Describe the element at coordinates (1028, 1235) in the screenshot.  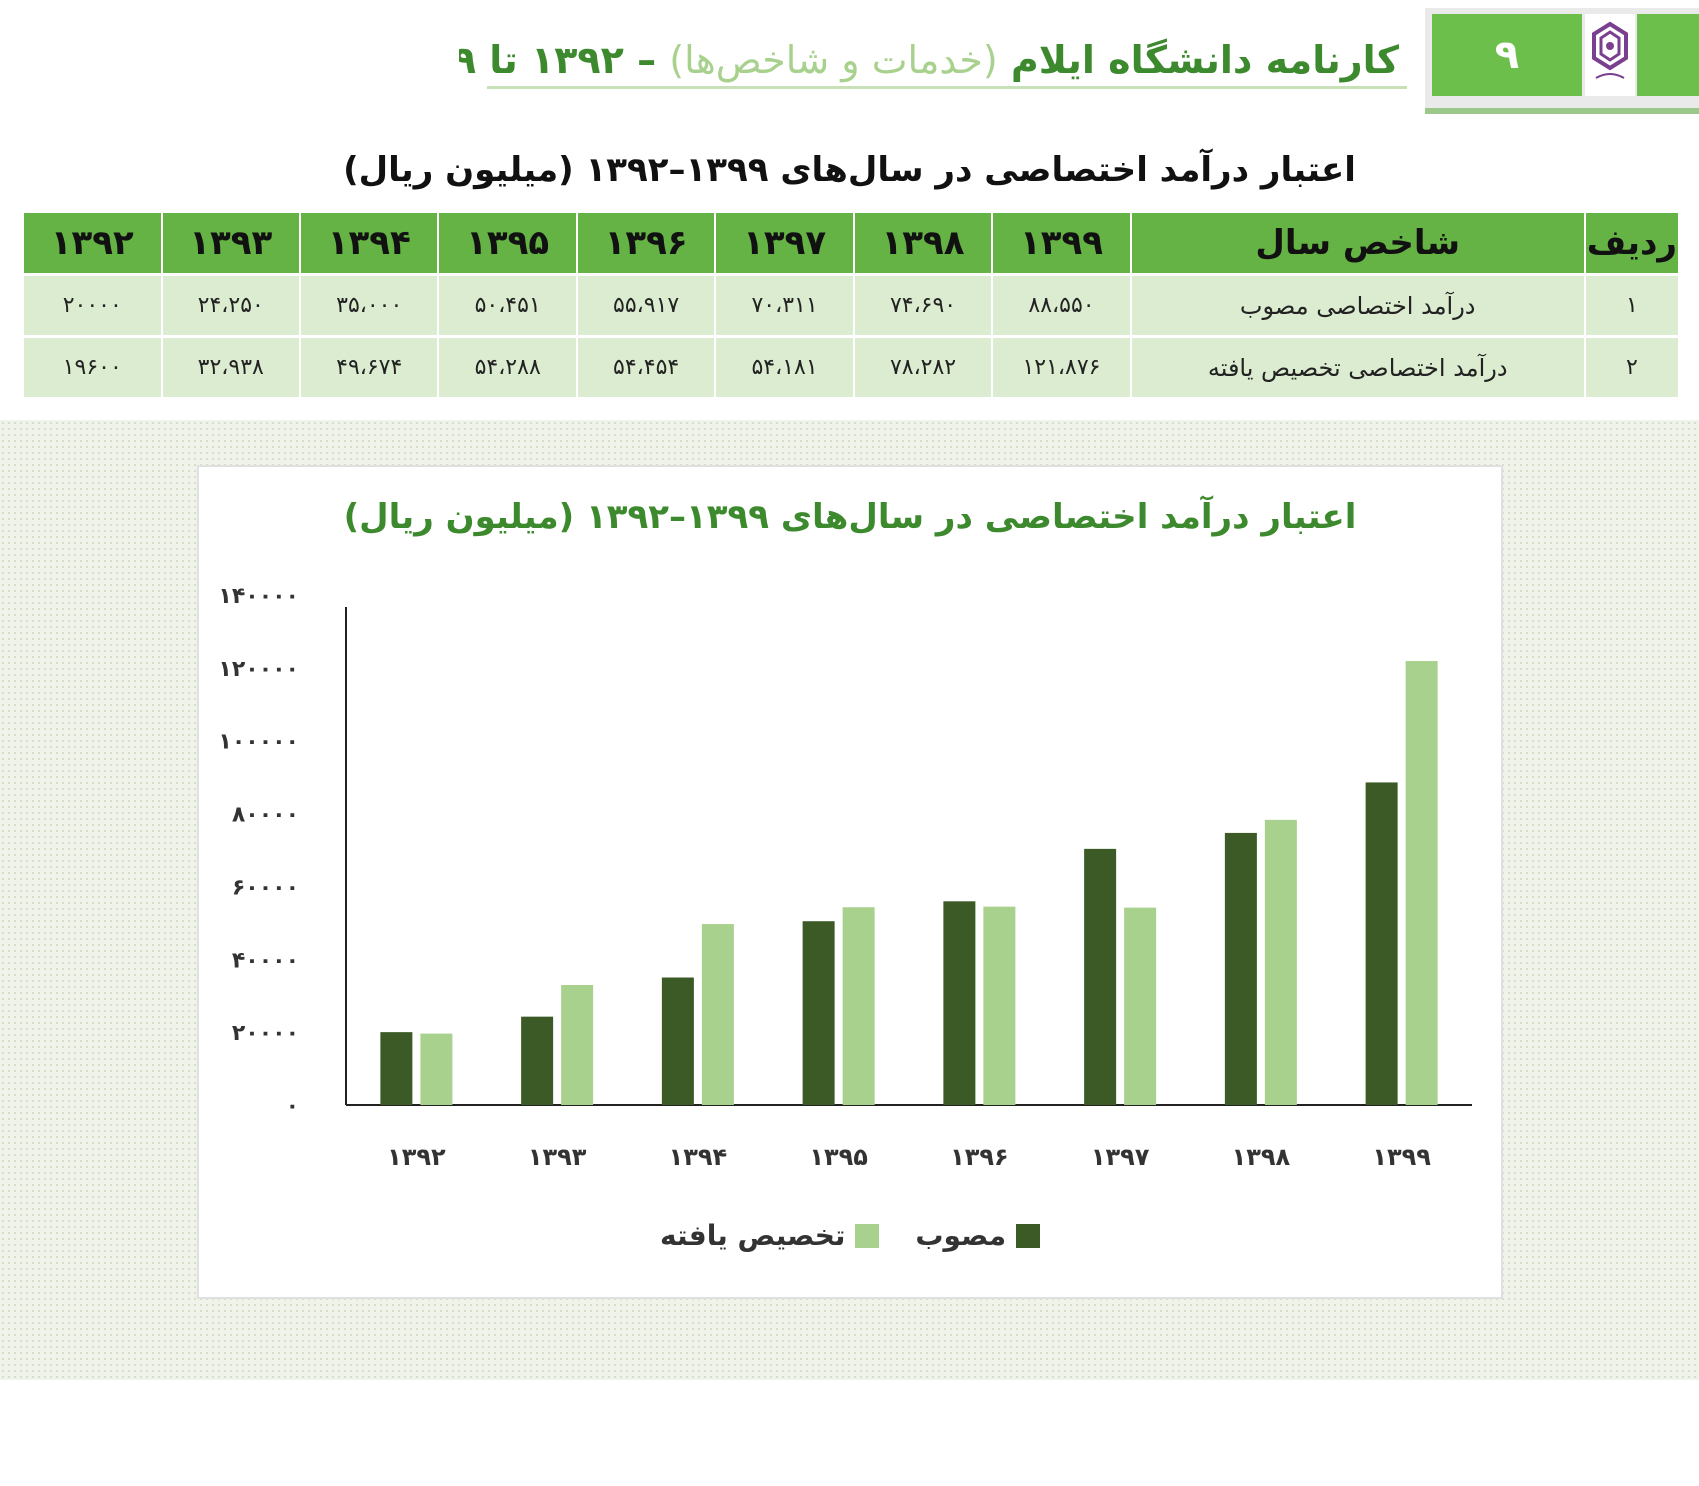
I see `legend-swatch-approved` at that location.